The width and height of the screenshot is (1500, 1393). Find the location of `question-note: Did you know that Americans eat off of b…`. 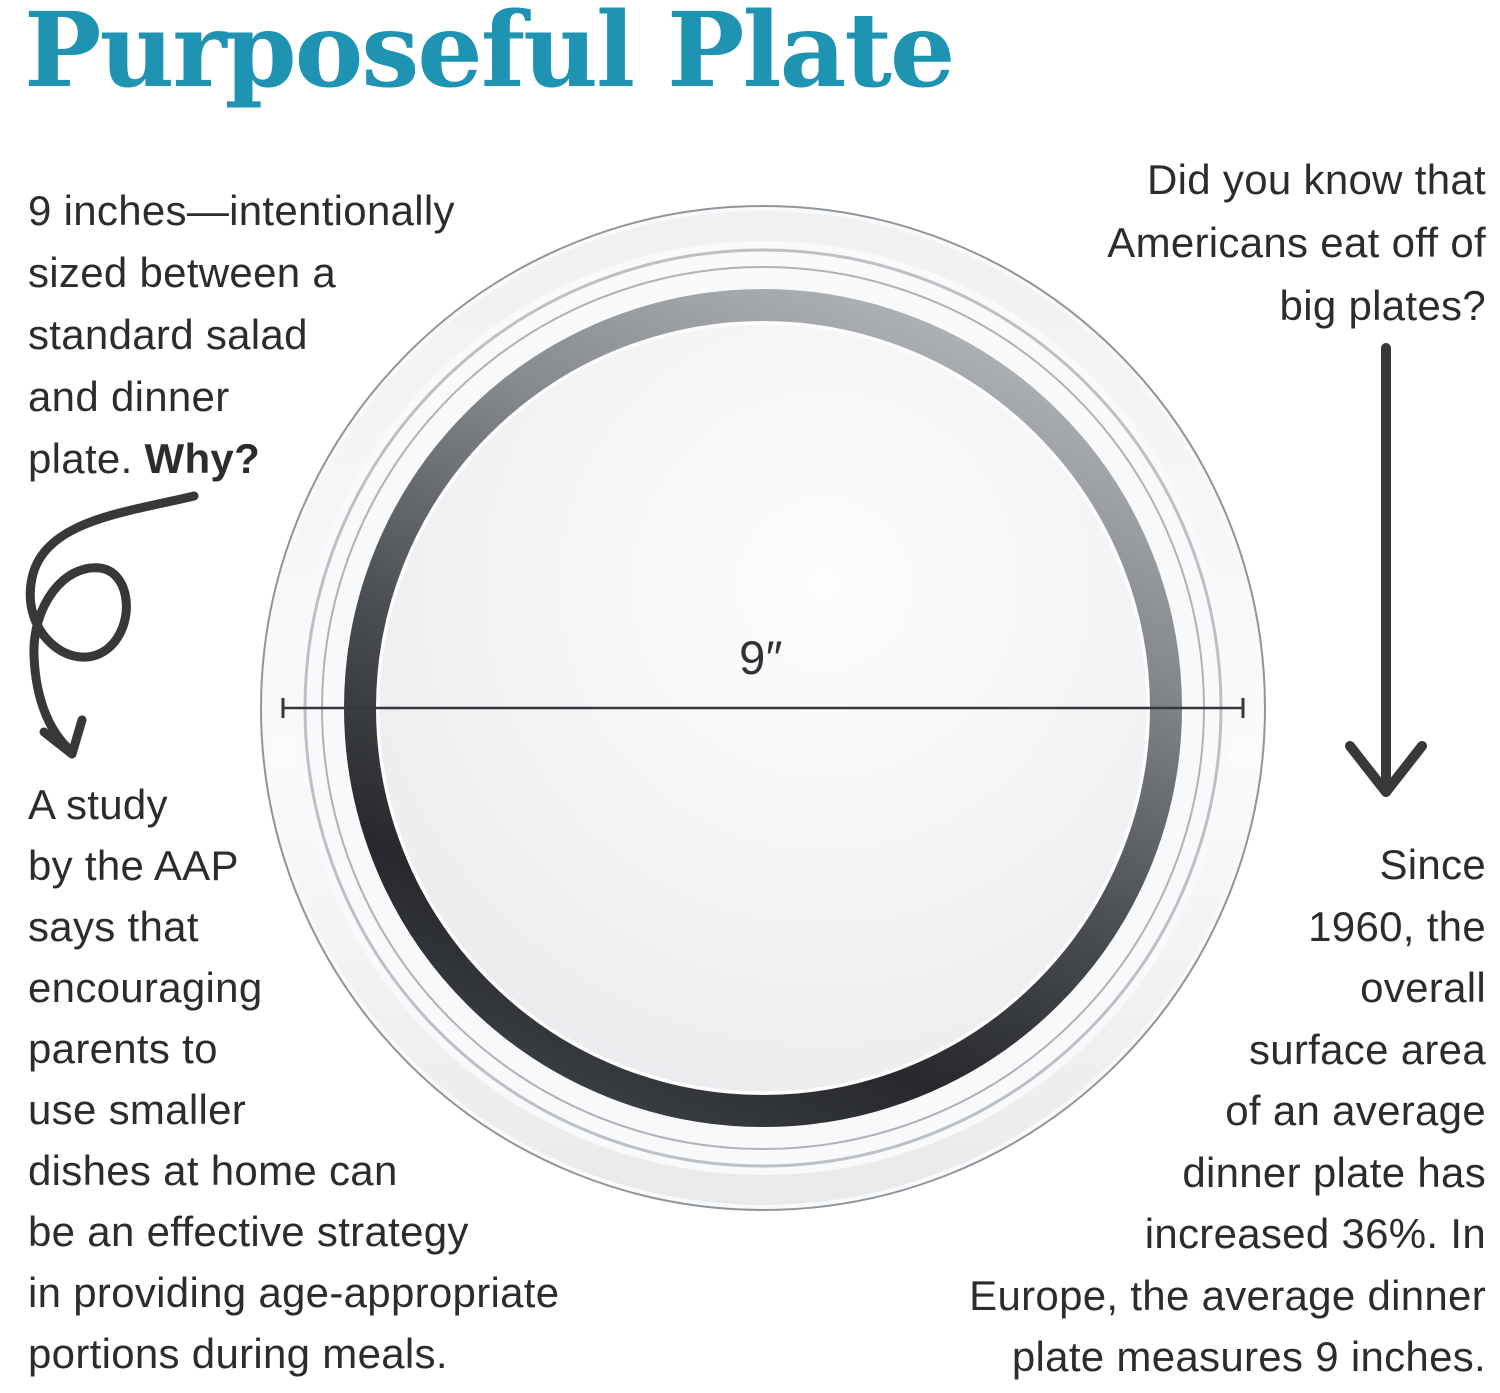

question-note: Did you know that Americans eat off of b… is located at coordinates (1296, 242).